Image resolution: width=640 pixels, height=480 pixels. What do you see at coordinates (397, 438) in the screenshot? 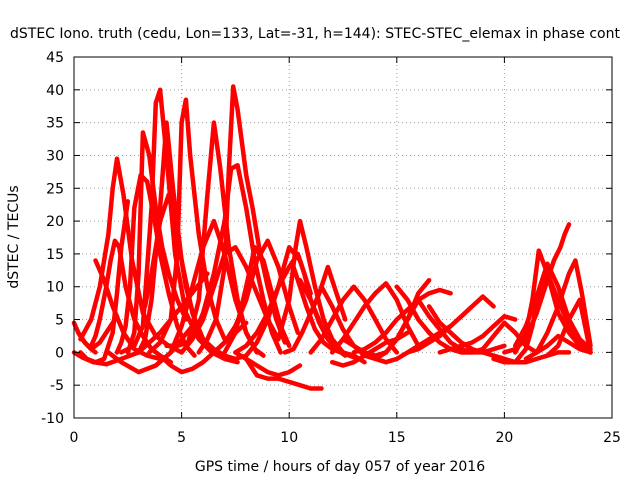
I see `x-tick-label: 15` at bounding box center [397, 438].